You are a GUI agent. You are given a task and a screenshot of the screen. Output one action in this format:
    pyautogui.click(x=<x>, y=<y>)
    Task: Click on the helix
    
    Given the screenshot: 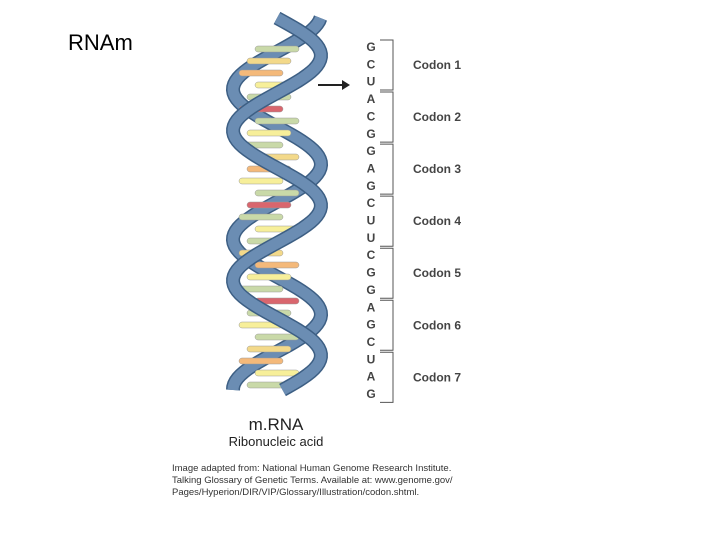 What is the action you would take?
    pyautogui.click(x=277, y=204)
    